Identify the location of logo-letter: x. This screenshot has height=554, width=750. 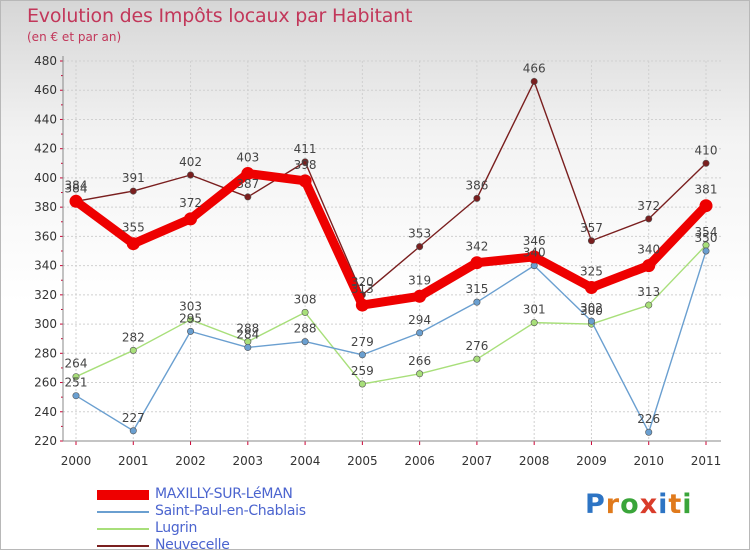
(649, 504).